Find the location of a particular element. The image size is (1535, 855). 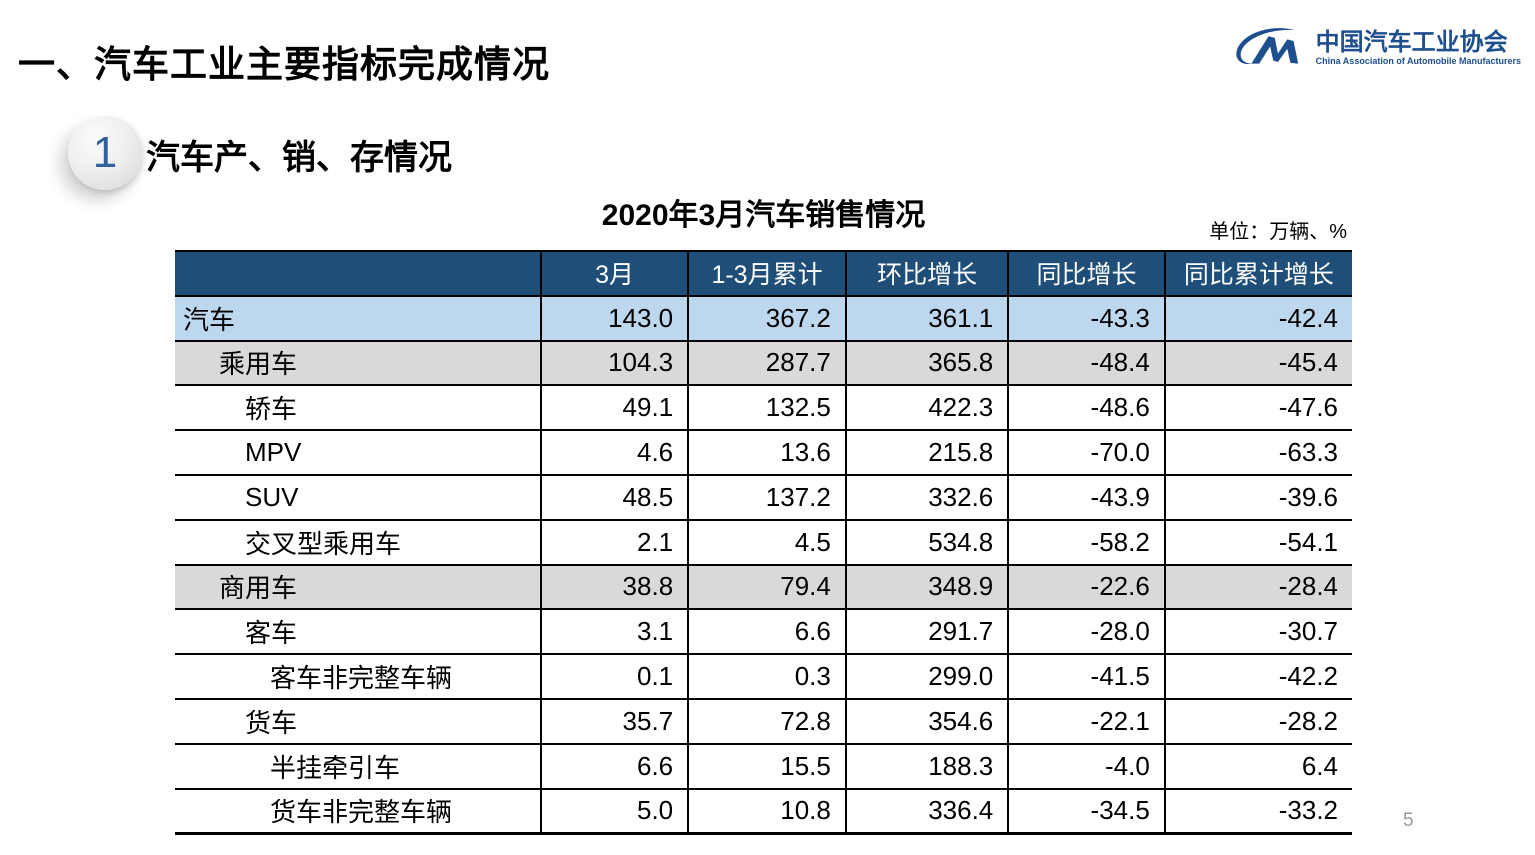

row-value: -42.4 is located at coordinates (1257, 317).